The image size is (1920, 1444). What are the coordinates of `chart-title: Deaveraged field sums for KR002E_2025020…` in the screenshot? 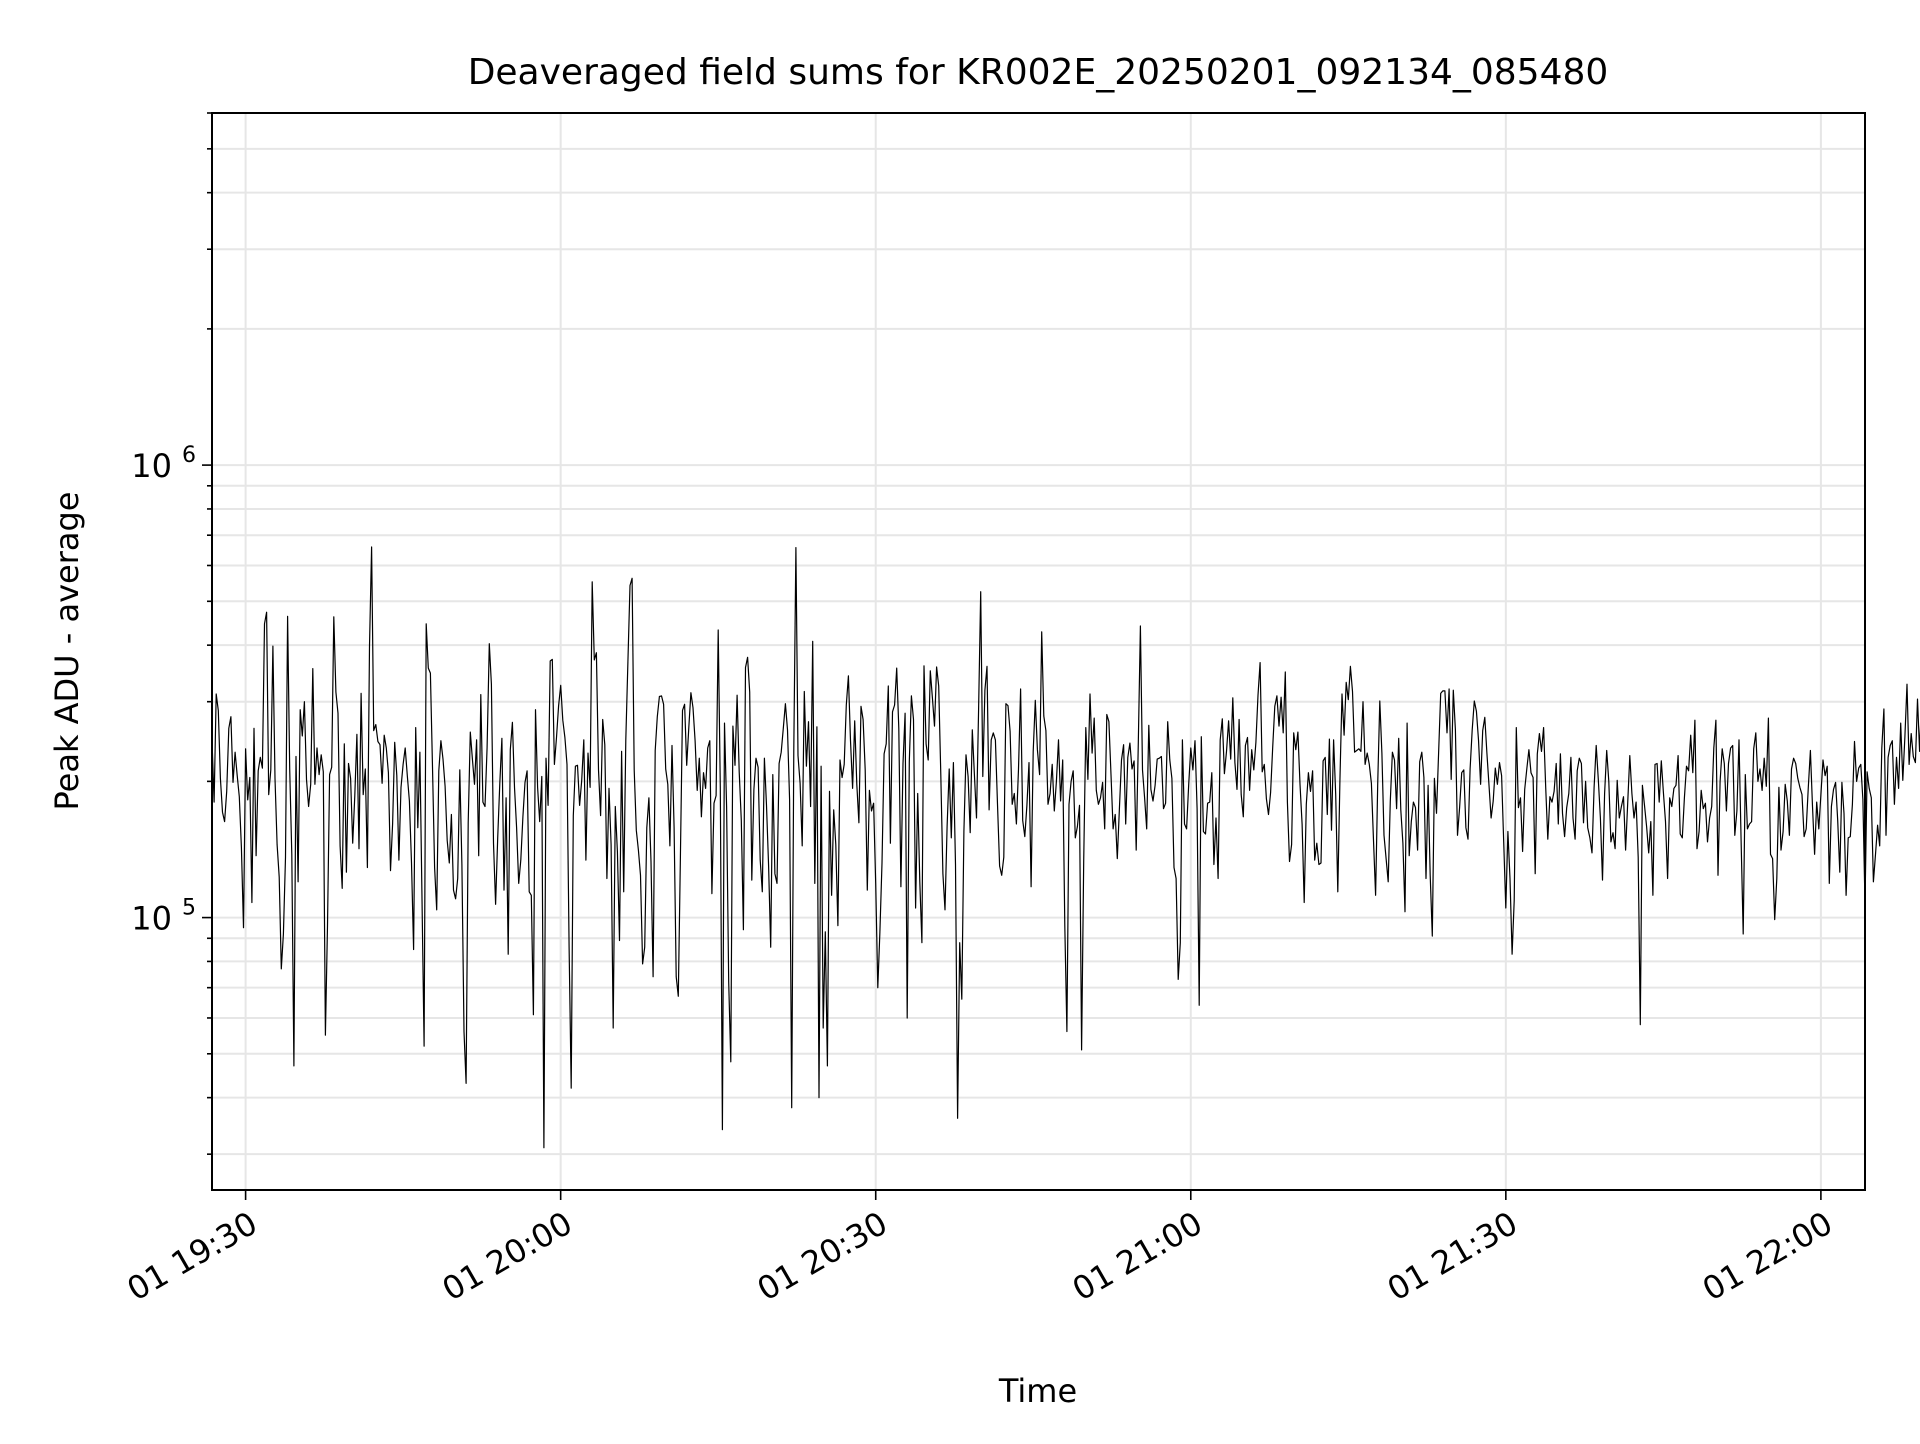 It's located at (1038, 72).